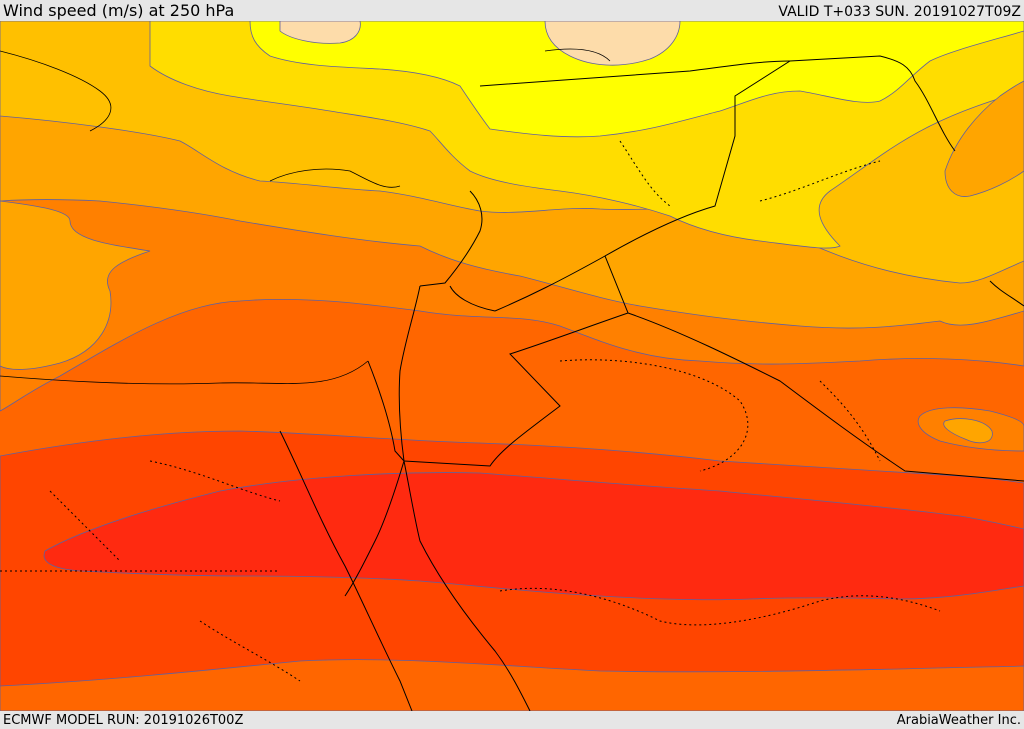  What do you see at coordinates (636, 79) in the screenshot?
I see `band-yellow` at bounding box center [636, 79].